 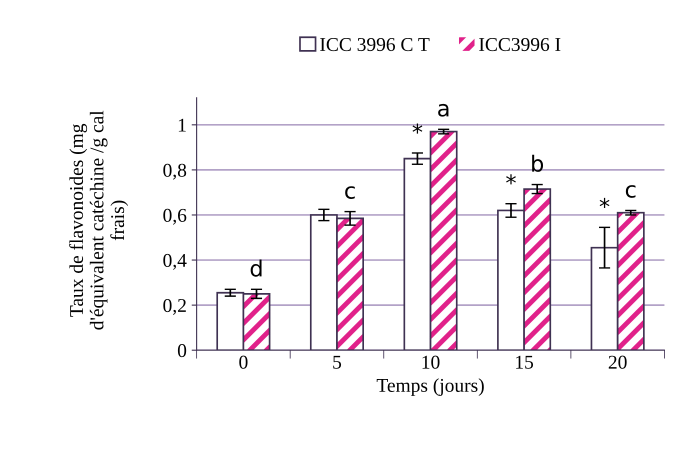 I want to click on y-tick-label: 1, so click(x=182, y=125).